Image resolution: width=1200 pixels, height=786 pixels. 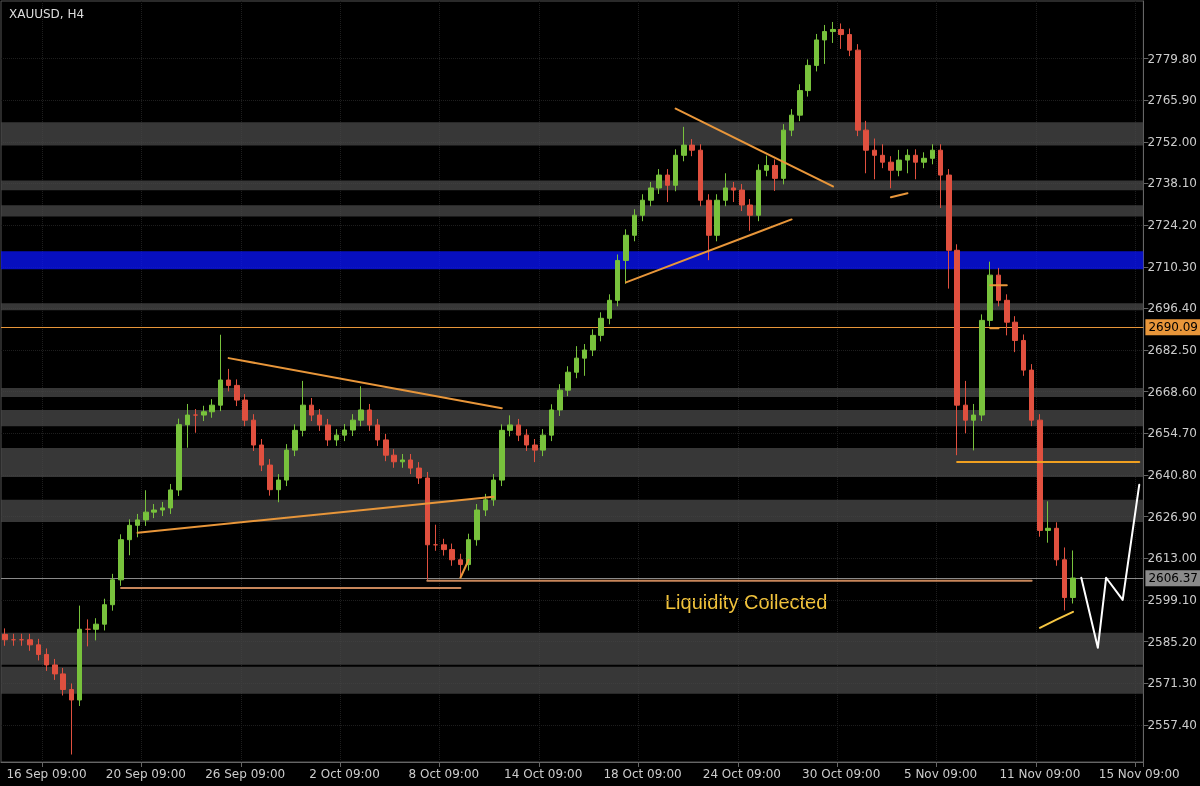 I want to click on y-tick-label: 2682.50, so click(x=1172, y=350).